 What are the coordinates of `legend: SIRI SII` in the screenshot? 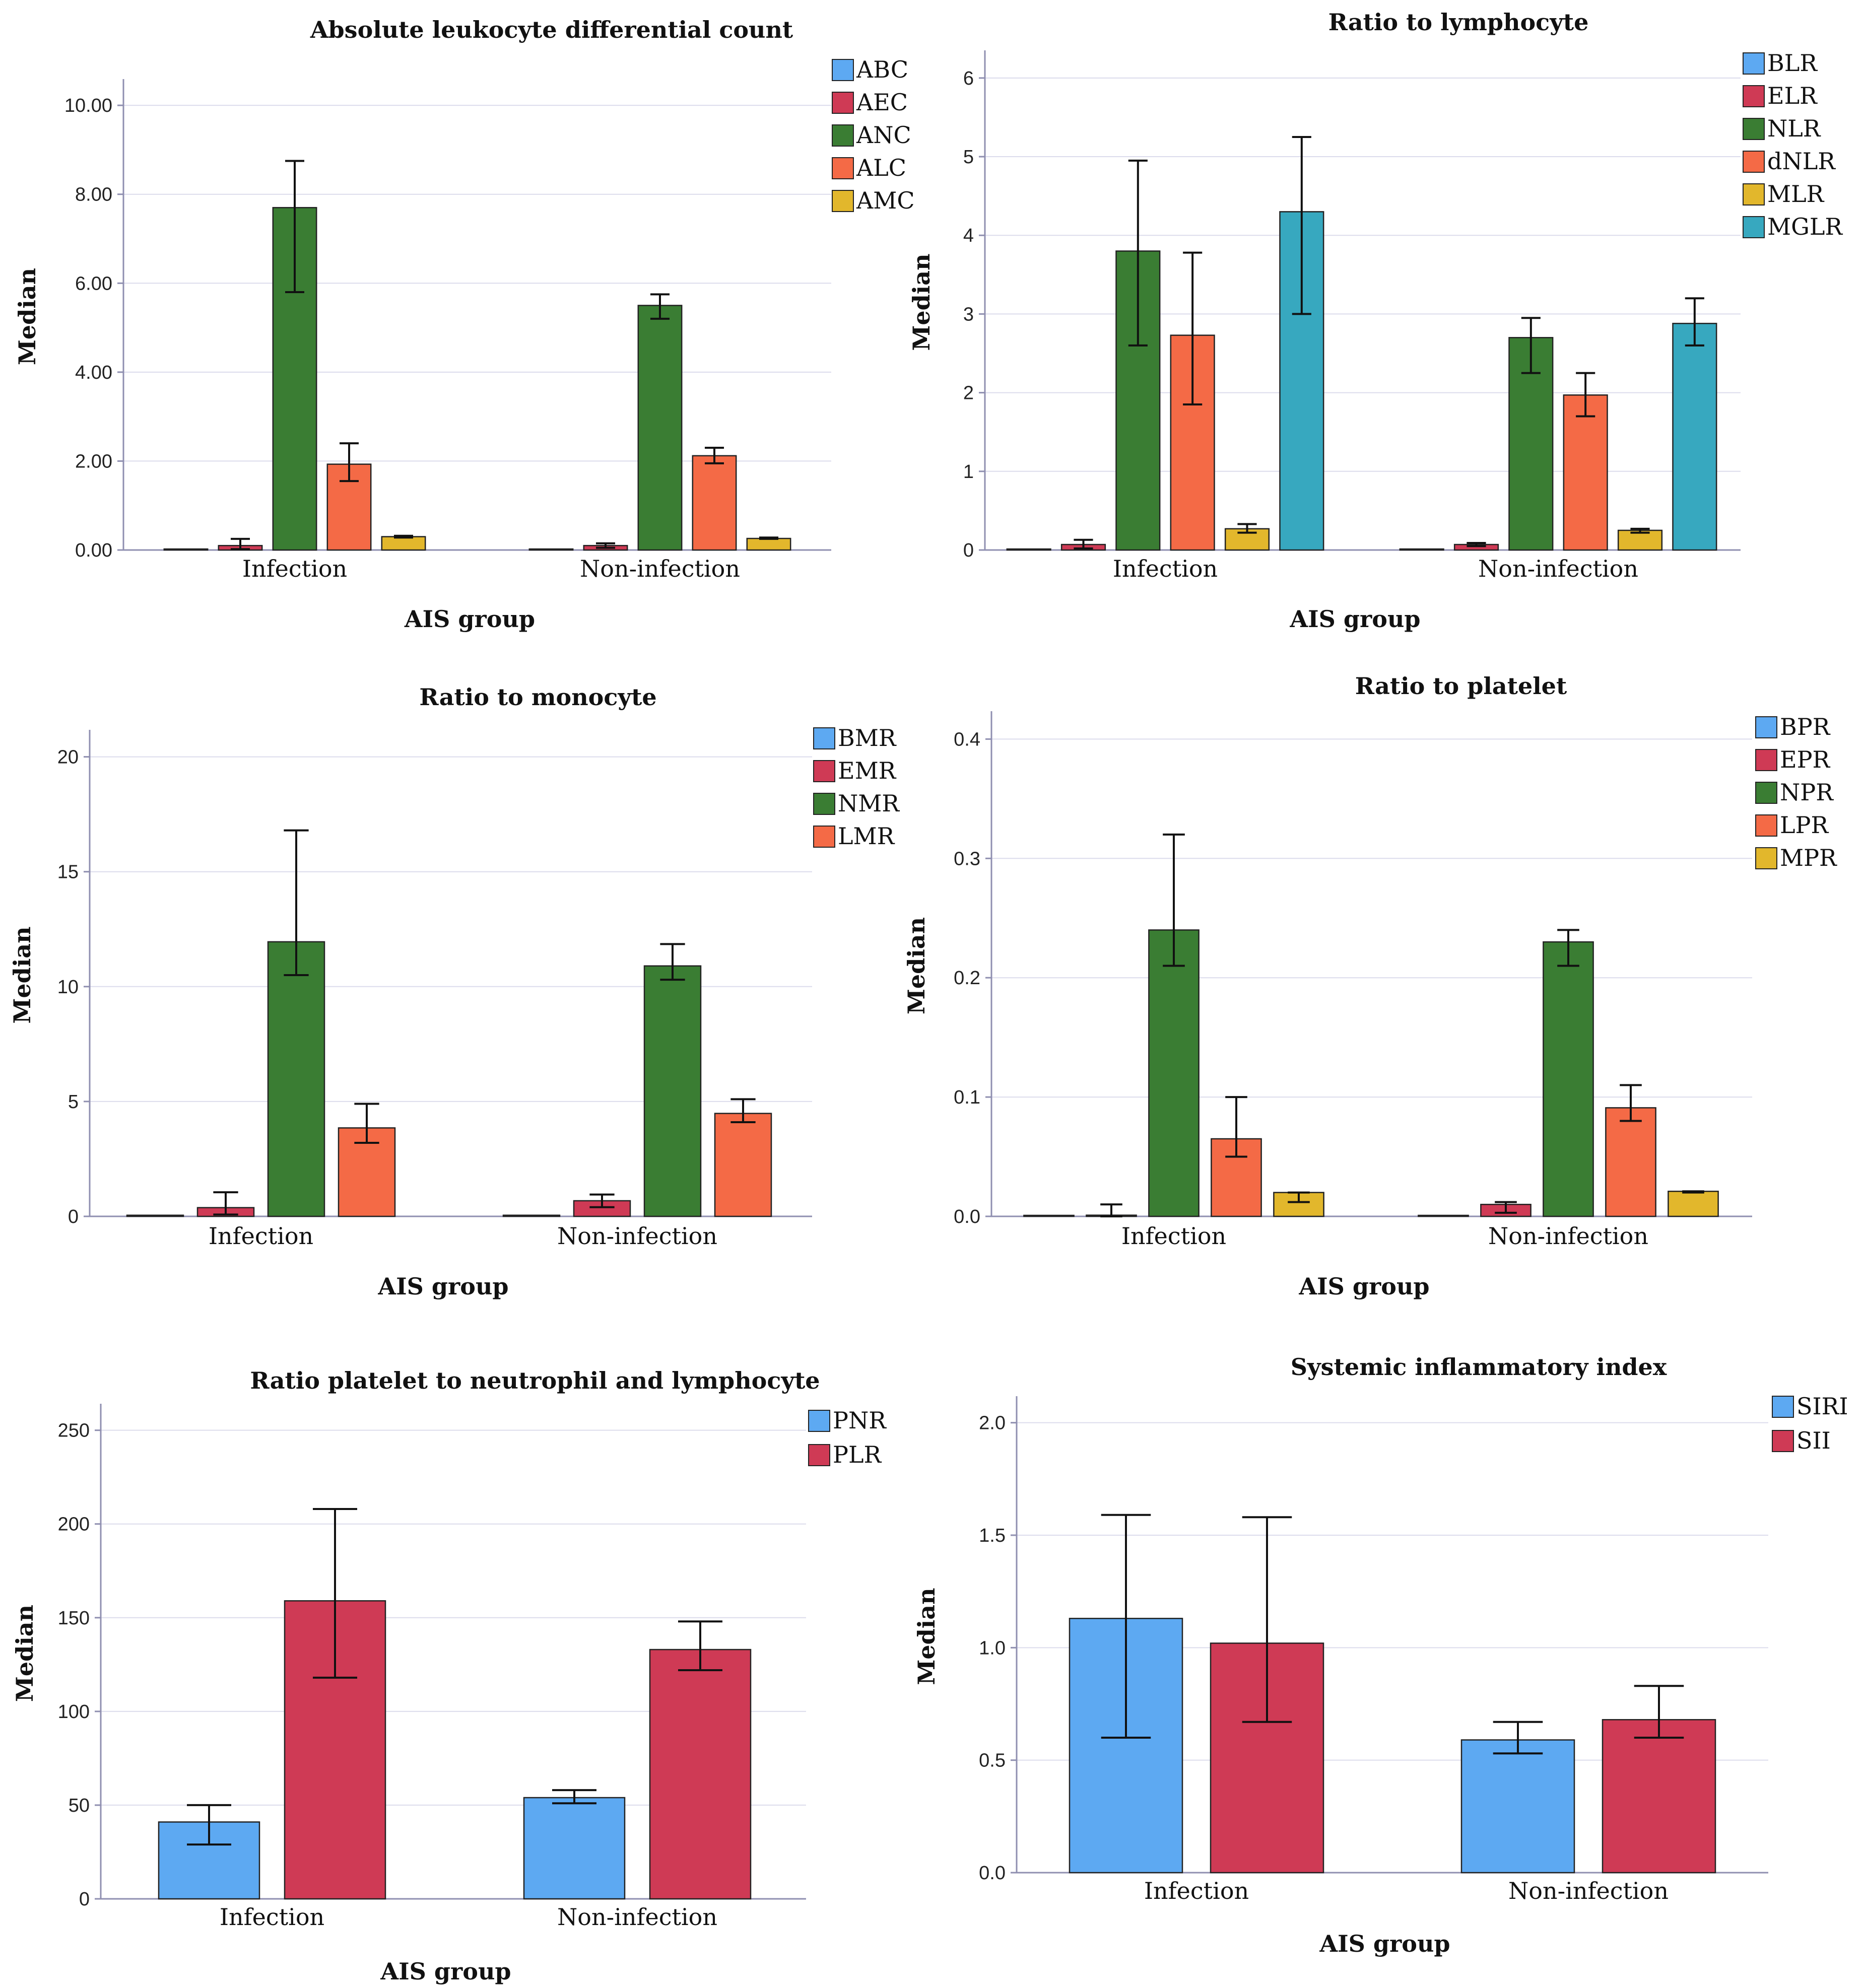 It's located at (1810, 1423).